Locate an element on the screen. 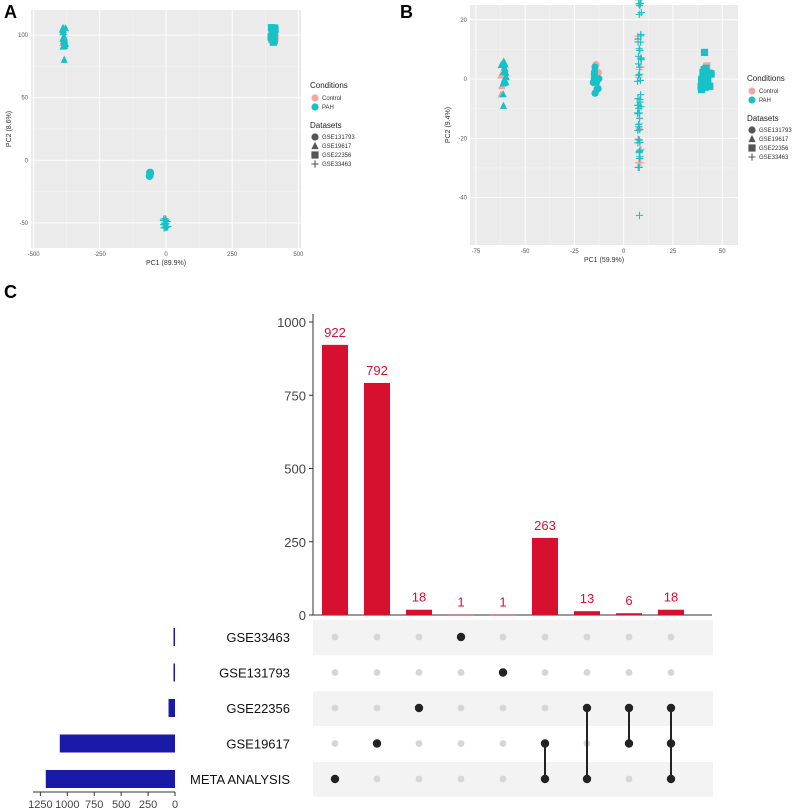  intersection-bar-label: 263 is located at coordinates (545, 525).